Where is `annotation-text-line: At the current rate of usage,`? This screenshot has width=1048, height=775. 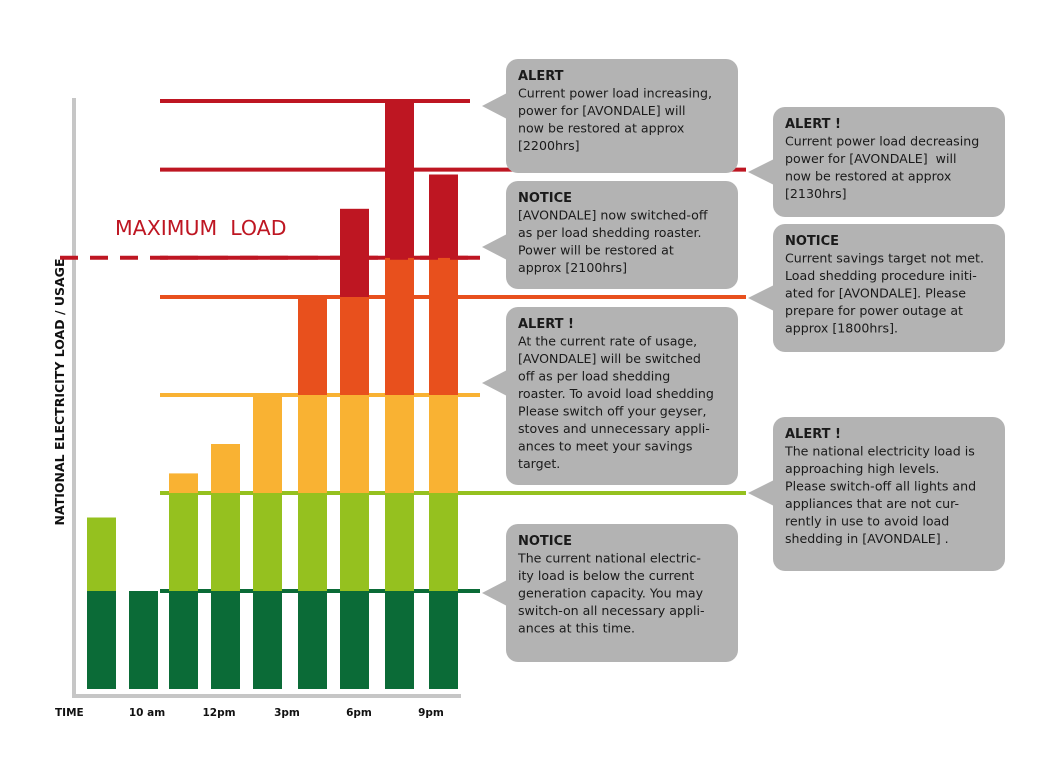 annotation-text-line: At the current rate of usage, is located at coordinates (607, 341).